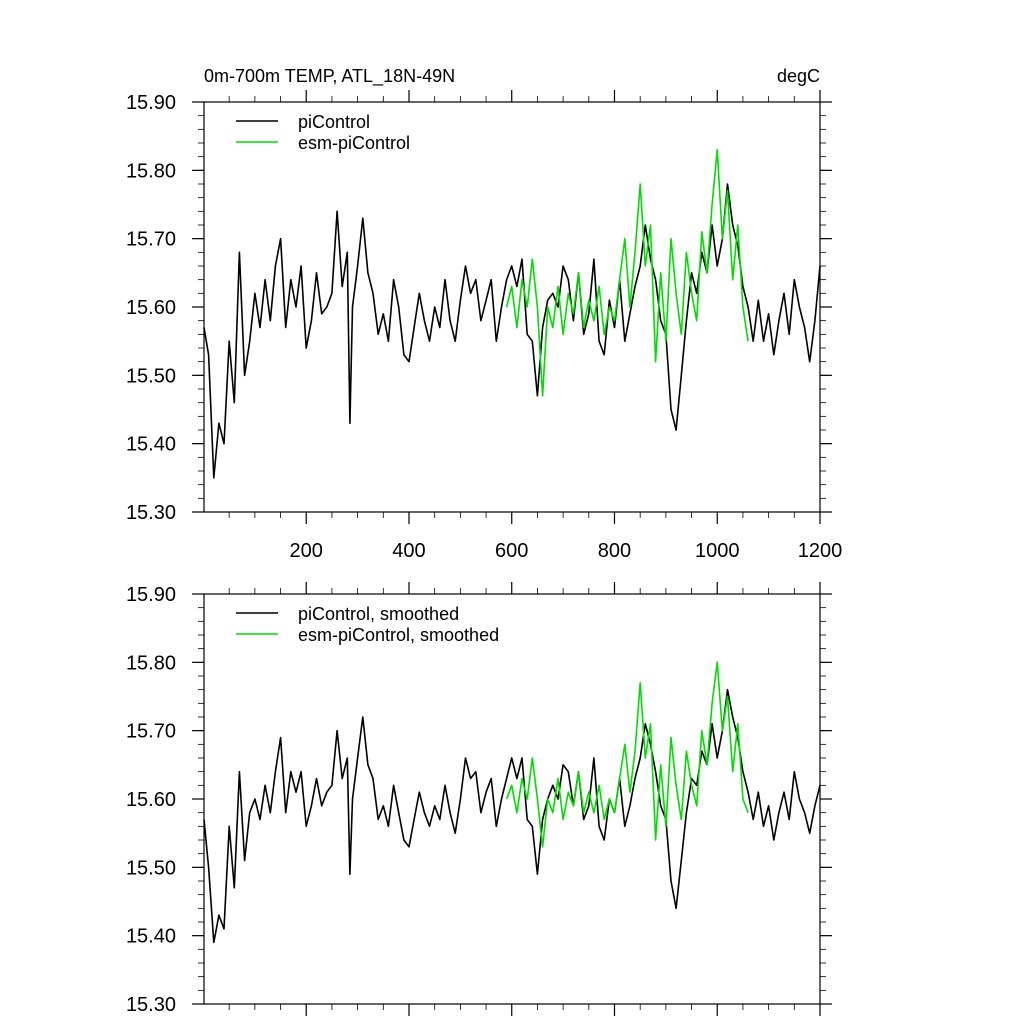 The width and height of the screenshot is (1024, 1024). Describe the element at coordinates (627, 754) in the screenshot. I see `bottom-series-esm-picontrol-line` at that location.